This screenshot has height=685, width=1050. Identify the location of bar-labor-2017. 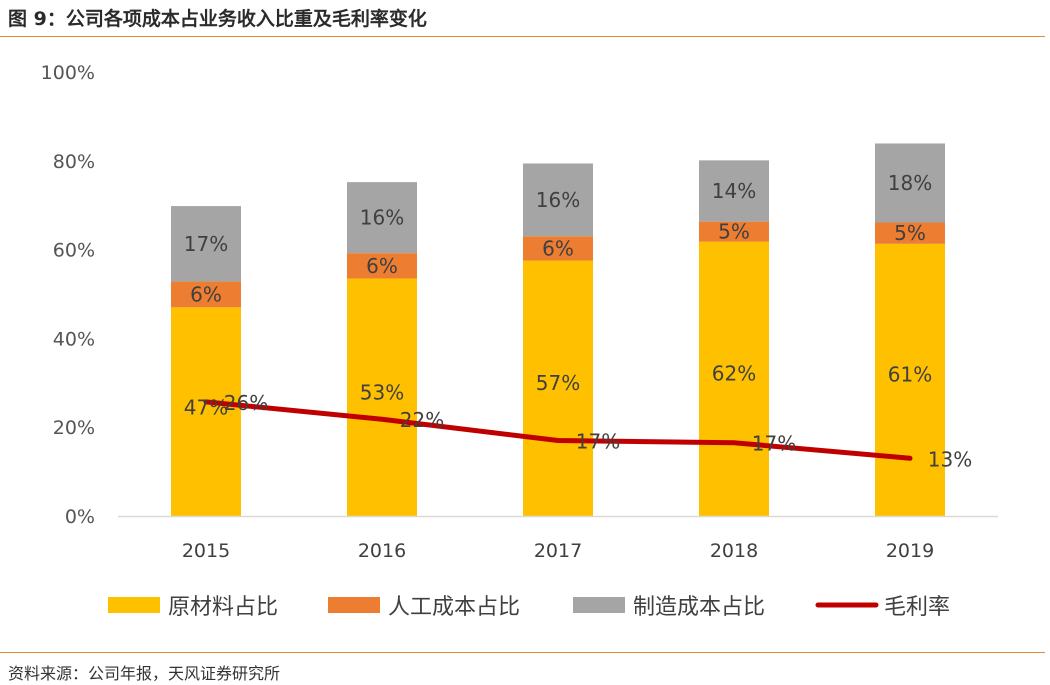
(558, 248).